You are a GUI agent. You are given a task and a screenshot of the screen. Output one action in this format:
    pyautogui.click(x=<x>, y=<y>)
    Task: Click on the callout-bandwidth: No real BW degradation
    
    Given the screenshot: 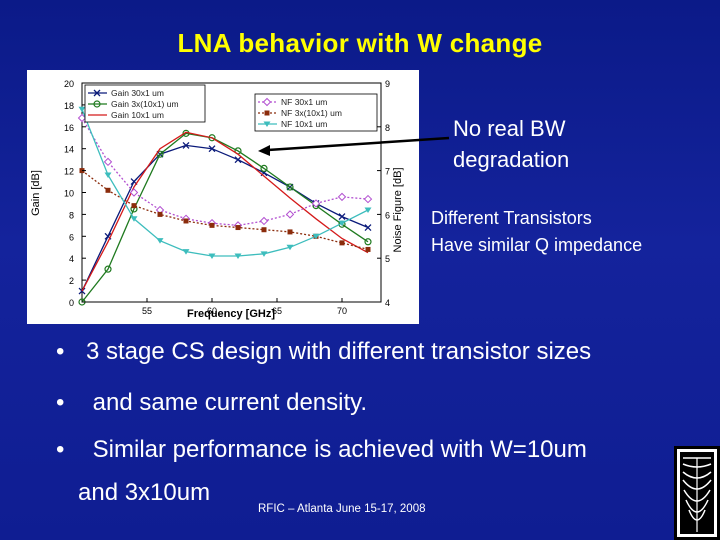 What is the action you would take?
    pyautogui.click(x=511, y=144)
    